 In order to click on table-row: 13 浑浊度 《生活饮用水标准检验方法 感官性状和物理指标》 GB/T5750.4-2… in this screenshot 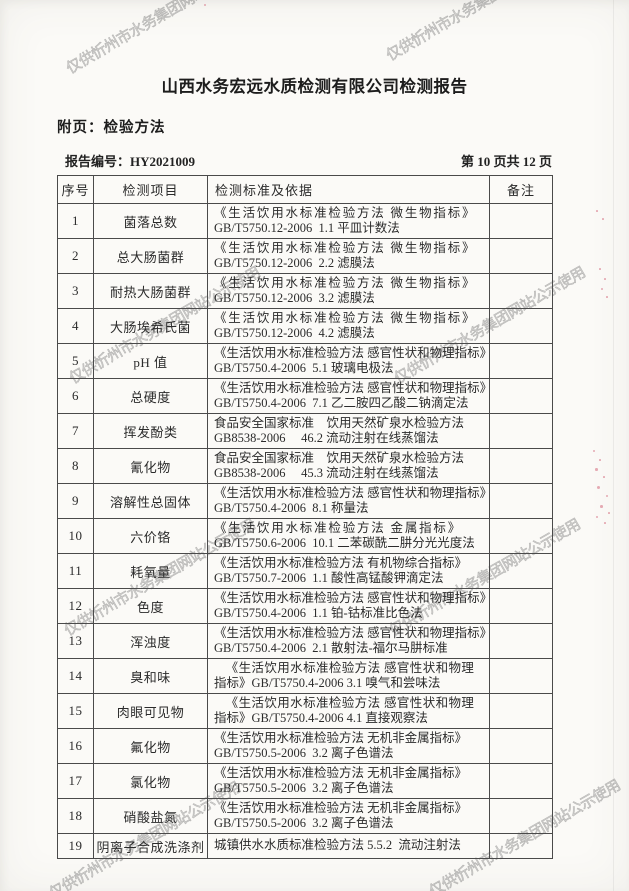, I will do `click(305, 641)`.